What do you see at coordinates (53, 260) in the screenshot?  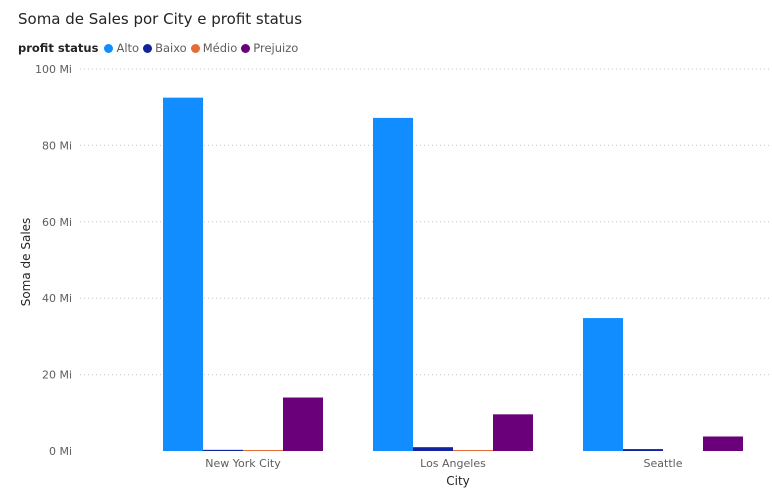 I see `y-axis: 0 Mi 20 Mi 40 Mi 60 Mi 80 Mi 100 Mi` at bounding box center [53, 260].